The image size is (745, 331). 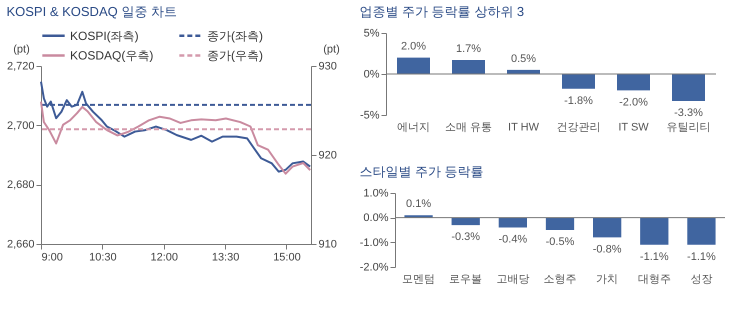 I want to click on x-tick-label: 에너지, so click(x=413, y=128).